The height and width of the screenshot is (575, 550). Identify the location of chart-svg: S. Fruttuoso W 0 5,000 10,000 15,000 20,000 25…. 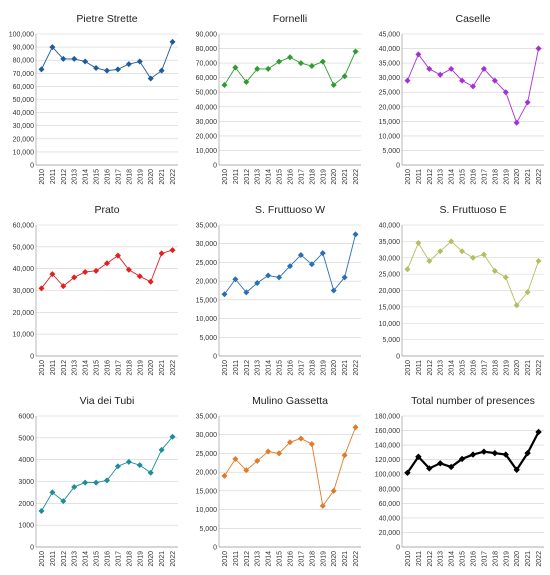
(278, 290).